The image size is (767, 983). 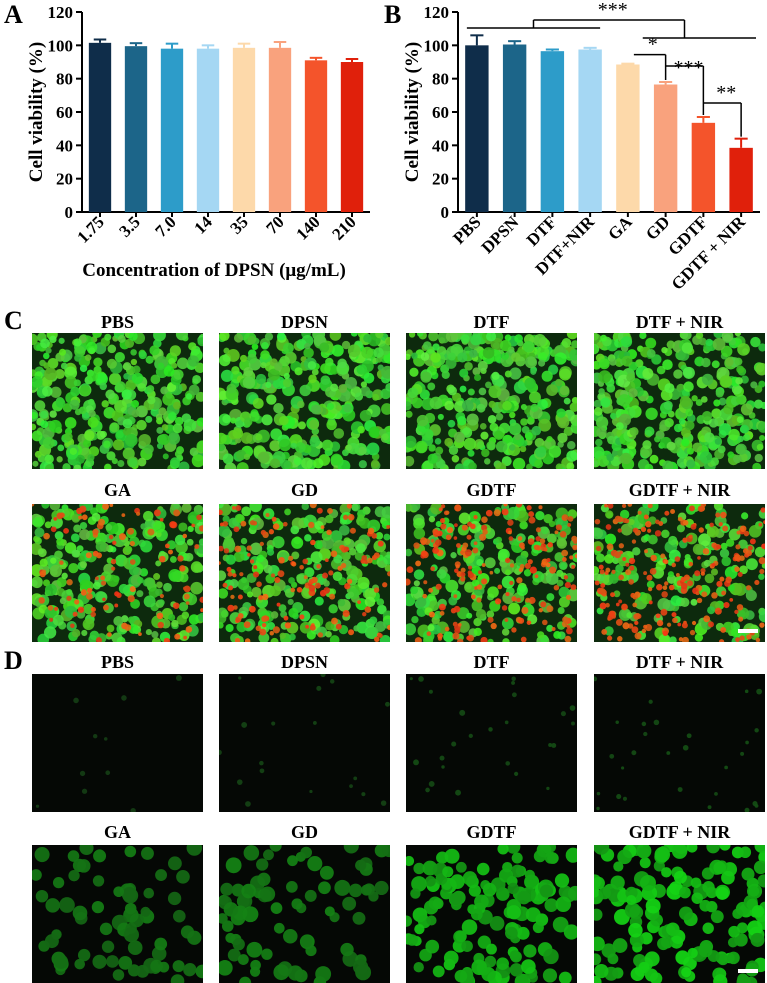 What do you see at coordinates (307, 227) in the screenshot?
I see `x-tick-label: 140` at bounding box center [307, 227].